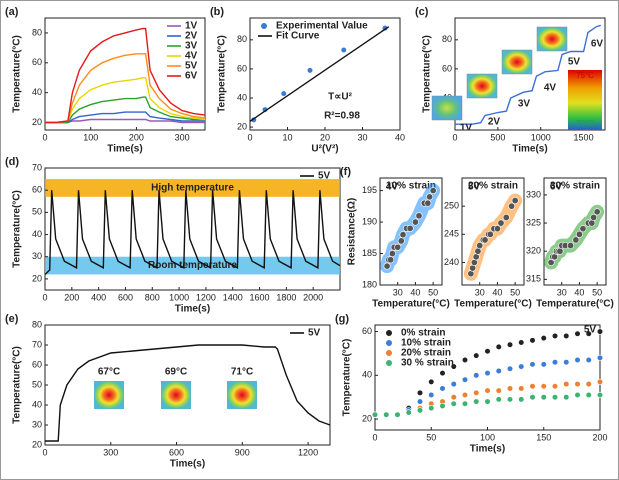  I want to click on y-tick-label: 180, so click(369, 284).